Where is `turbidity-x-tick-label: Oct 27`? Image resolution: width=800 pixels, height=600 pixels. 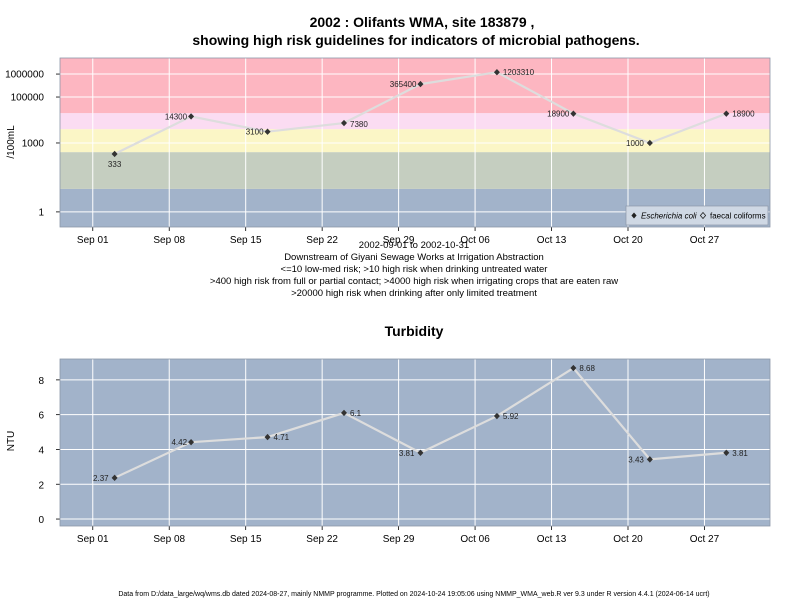
turbidity-x-tick-label: Oct 27 is located at coordinates (705, 539).